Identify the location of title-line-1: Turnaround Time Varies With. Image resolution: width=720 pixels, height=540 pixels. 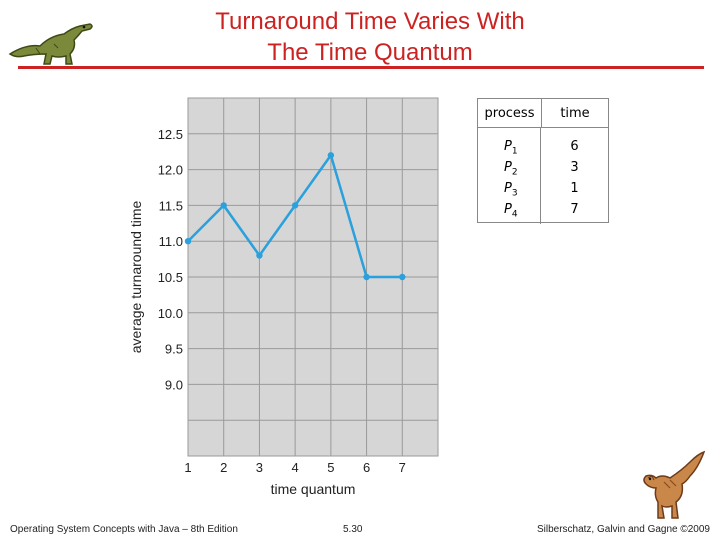
(370, 21).